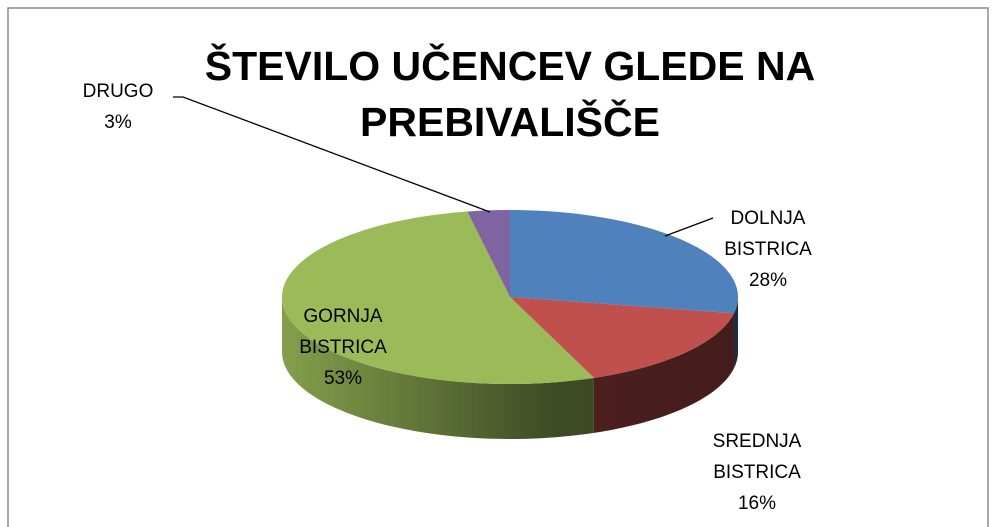 Image resolution: width=997 pixels, height=527 pixels. What do you see at coordinates (118, 107) in the screenshot?
I see `data-label: DRUGO 3%` at bounding box center [118, 107].